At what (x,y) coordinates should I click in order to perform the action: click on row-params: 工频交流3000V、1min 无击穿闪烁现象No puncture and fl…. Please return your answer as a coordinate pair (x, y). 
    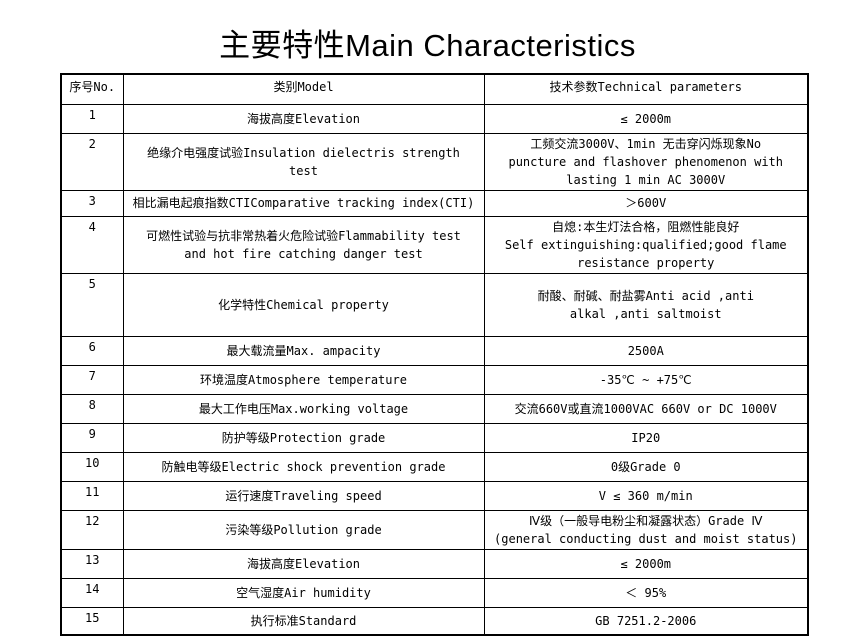
    Looking at the image, I should click on (646, 161).